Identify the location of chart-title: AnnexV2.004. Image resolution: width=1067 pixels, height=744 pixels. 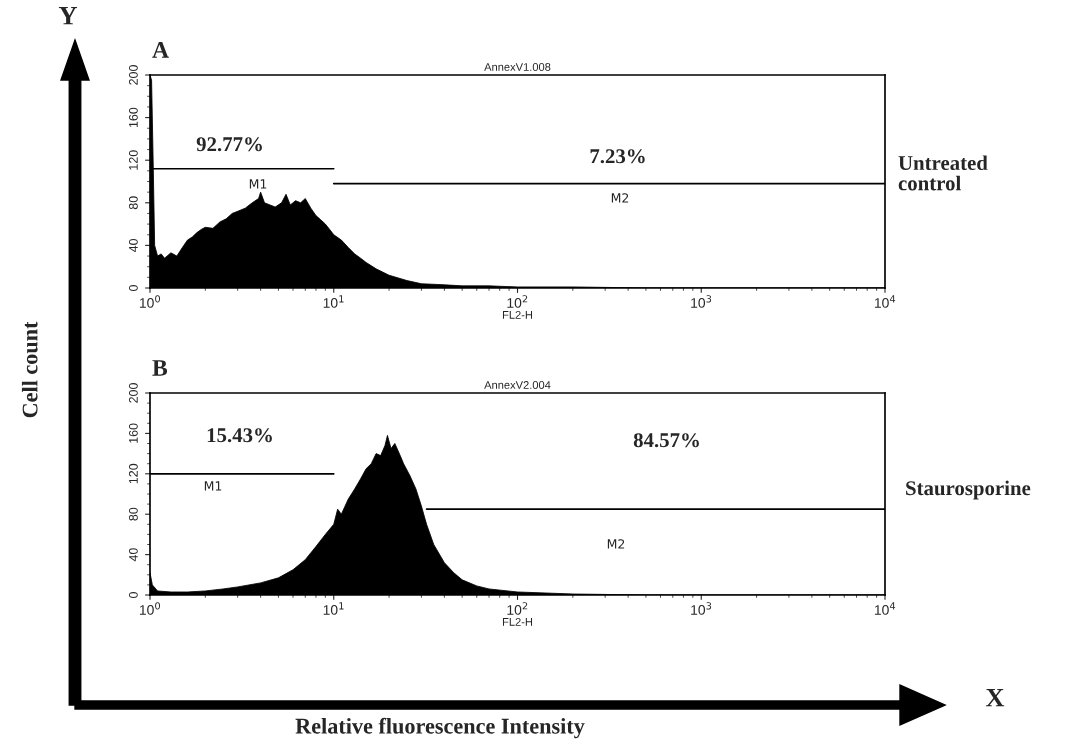
(517, 385).